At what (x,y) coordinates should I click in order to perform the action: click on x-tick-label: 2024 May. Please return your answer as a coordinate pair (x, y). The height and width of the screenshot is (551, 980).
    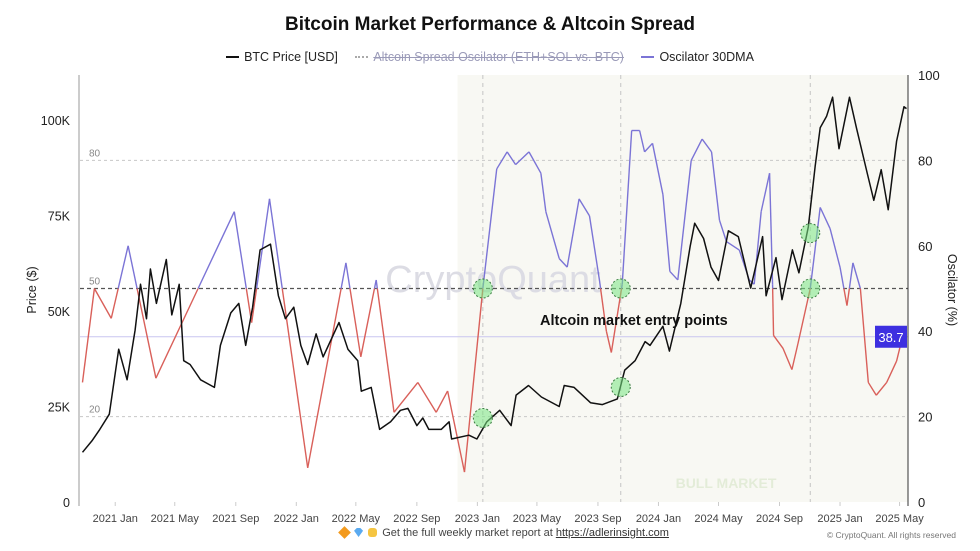
    Looking at the image, I should click on (718, 519).